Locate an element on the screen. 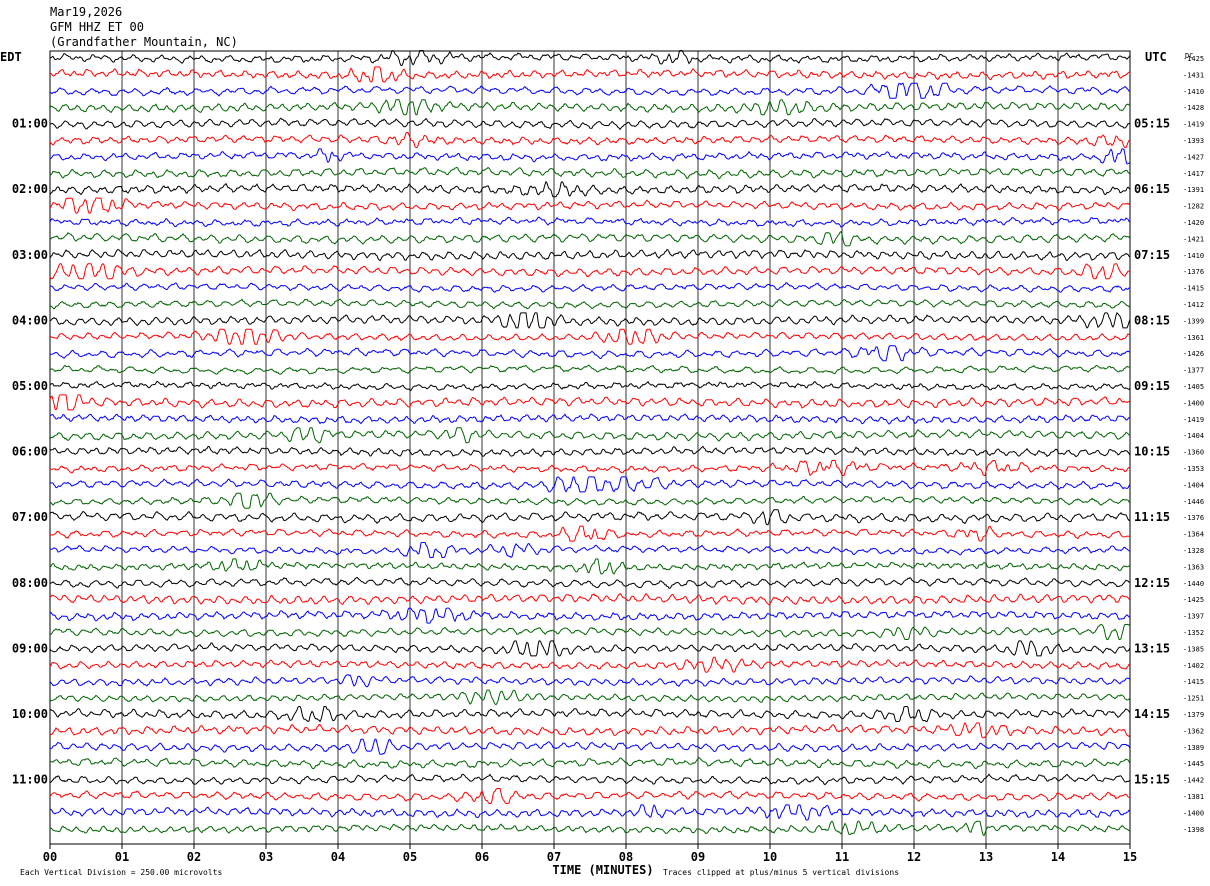 This screenshot has width=1210, height=886. dc-offset-label: -1445 is located at coordinates (1193, 764).